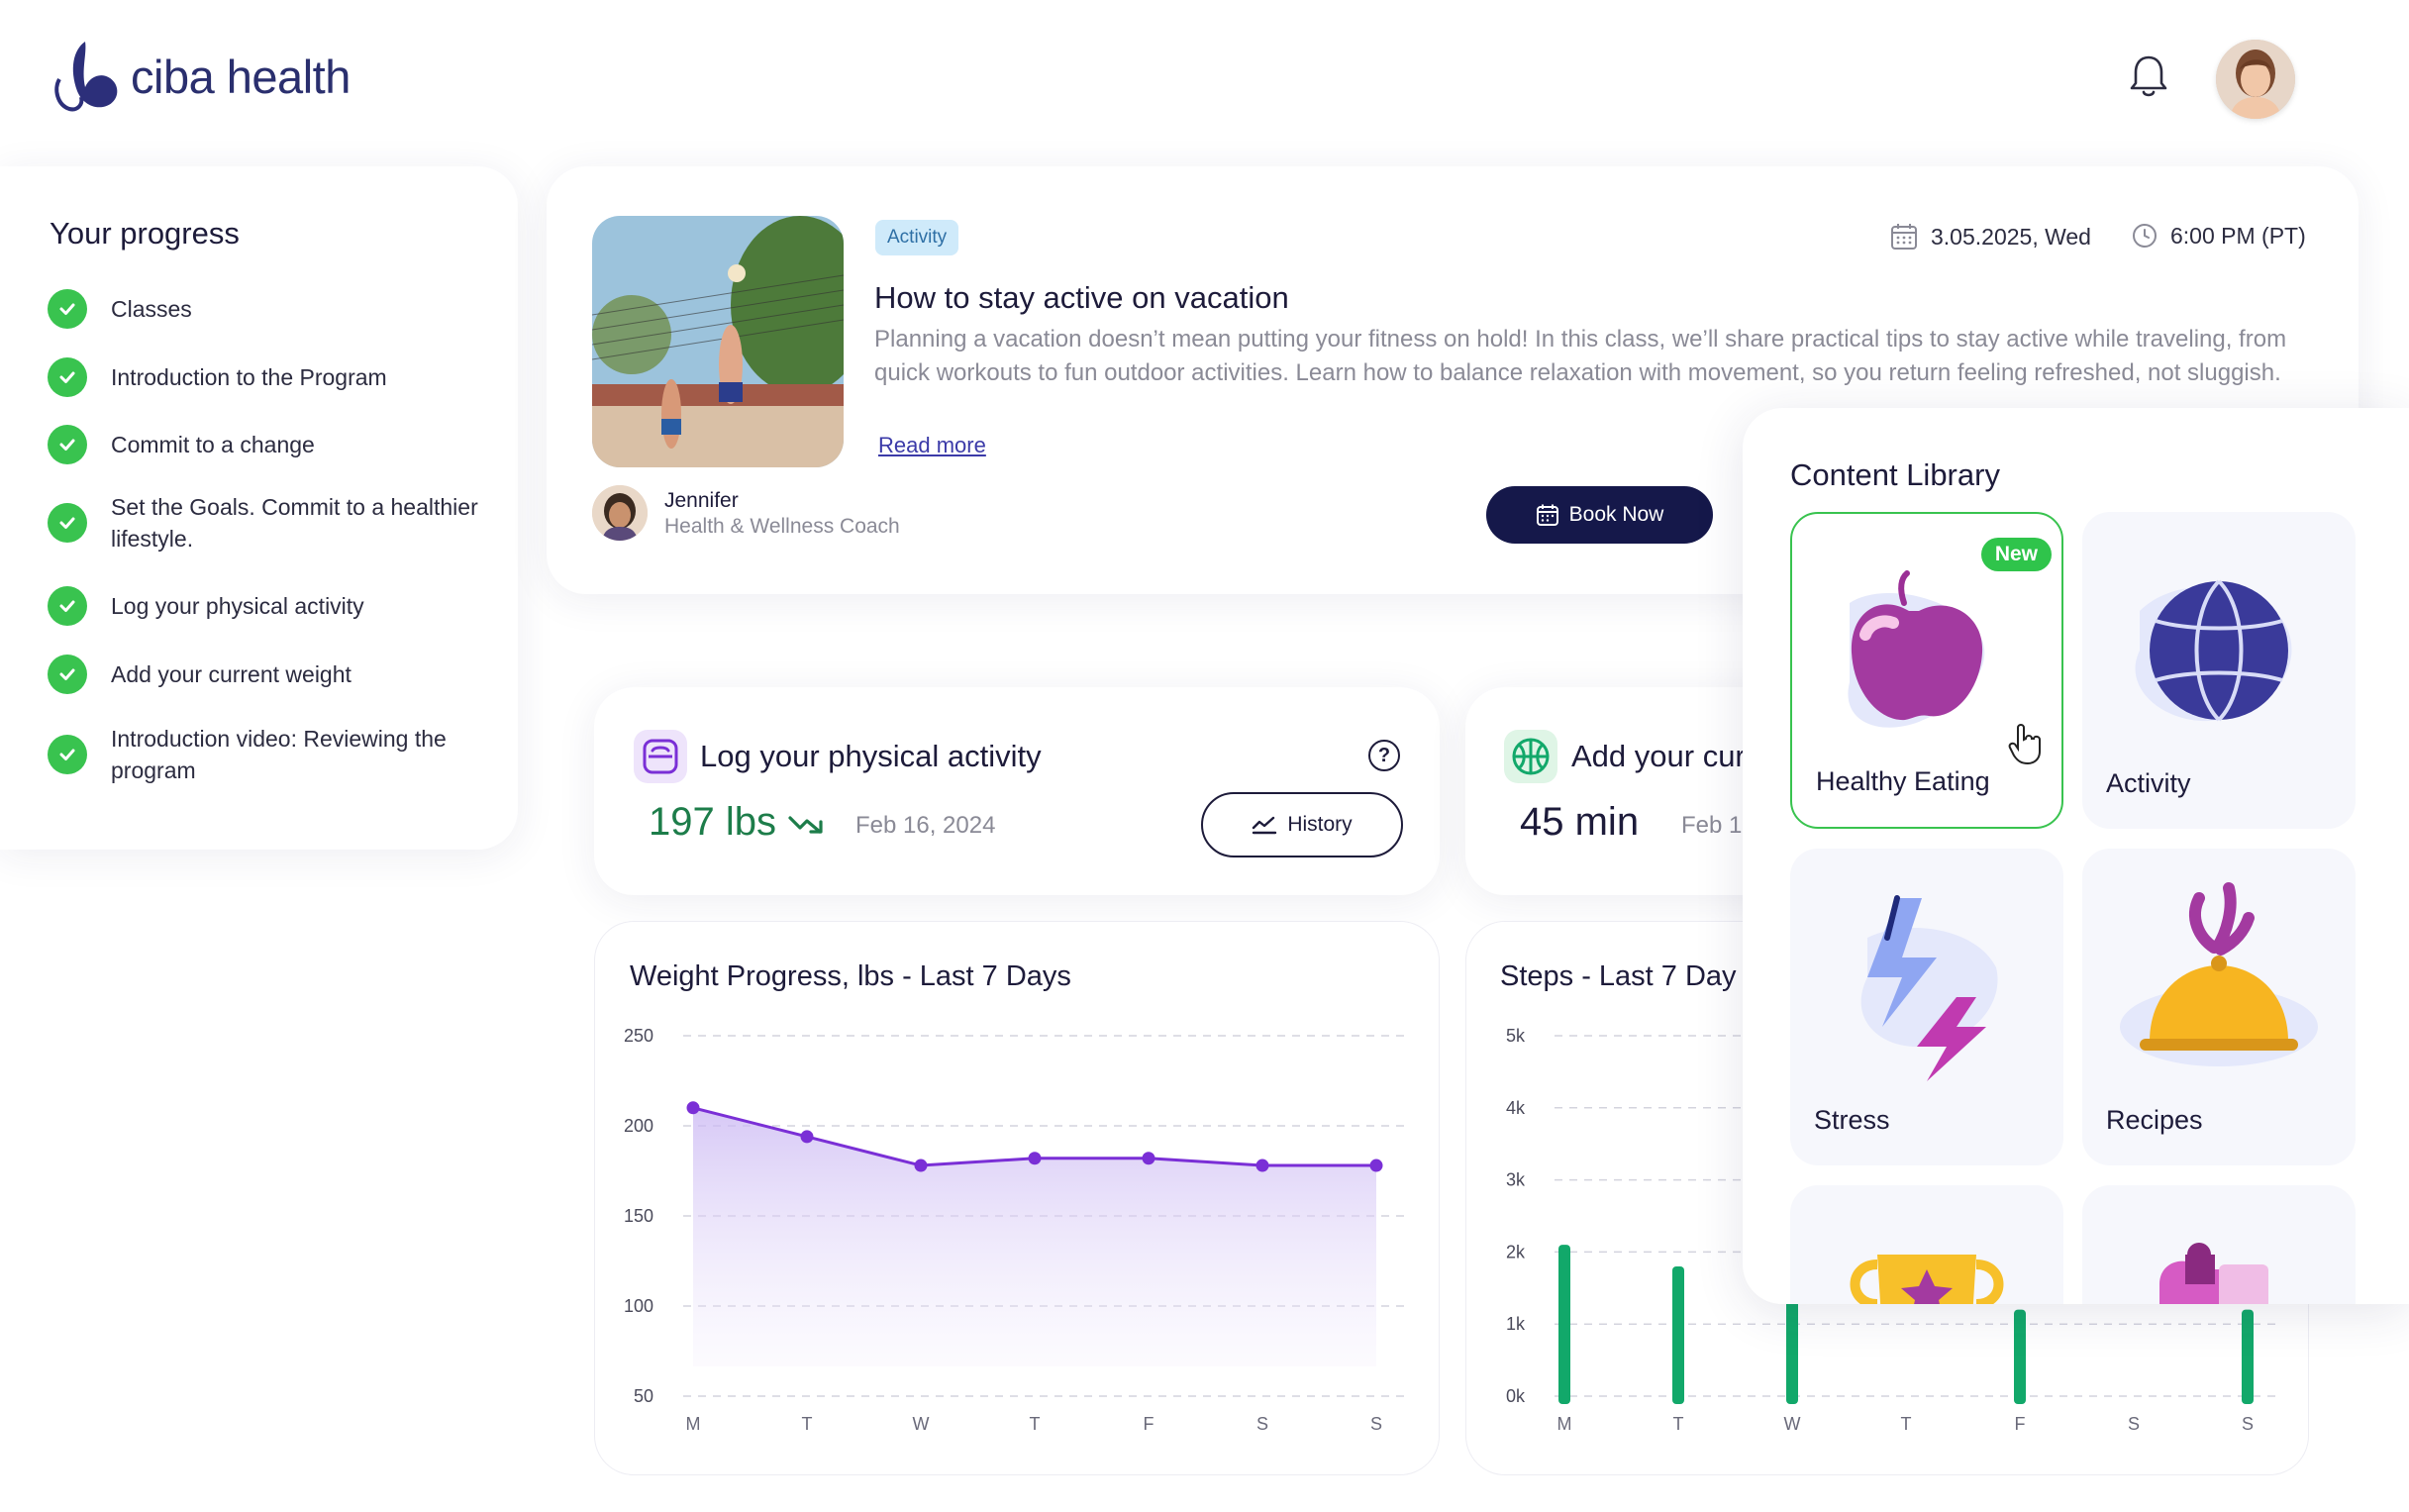  I want to click on user-avatar, so click(2255, 79).